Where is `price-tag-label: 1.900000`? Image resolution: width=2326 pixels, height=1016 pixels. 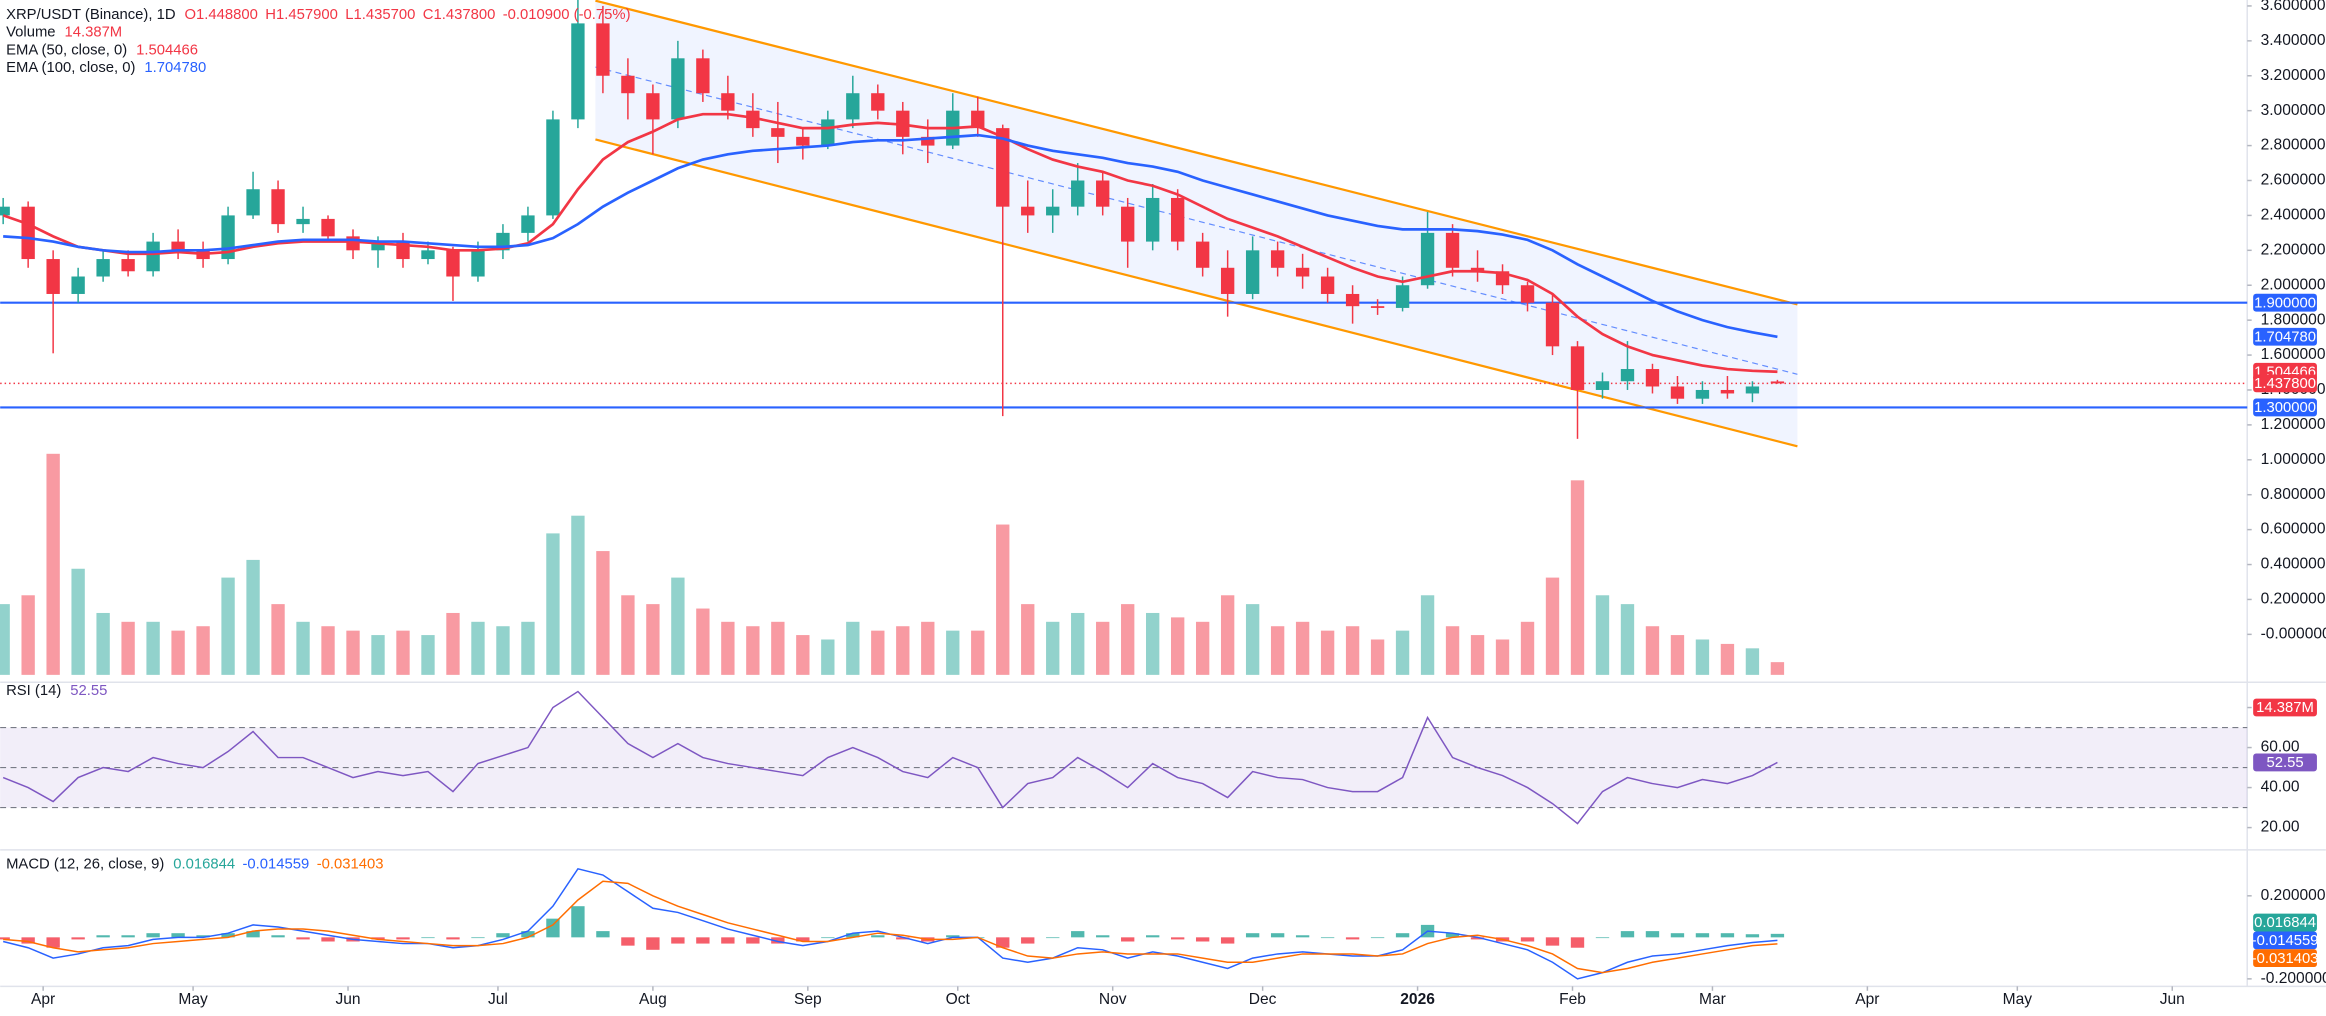
price-tag-label: 1.900000 is located at coordinates (2285, 303).